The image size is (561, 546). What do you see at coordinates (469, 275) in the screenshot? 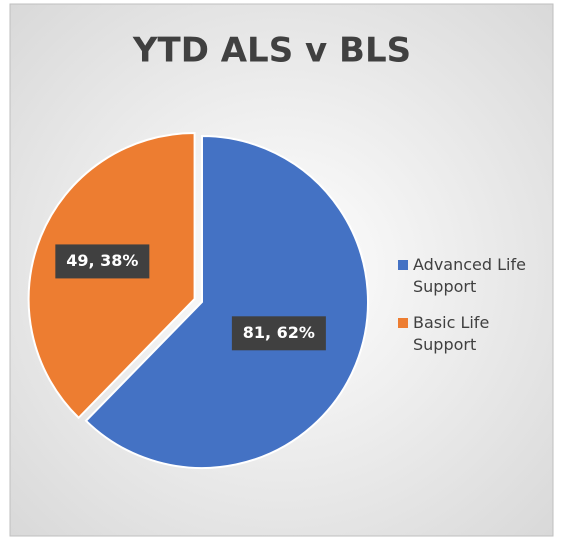
I see `legend-label: Advanced Life Support` at bounding box center [469, 275].